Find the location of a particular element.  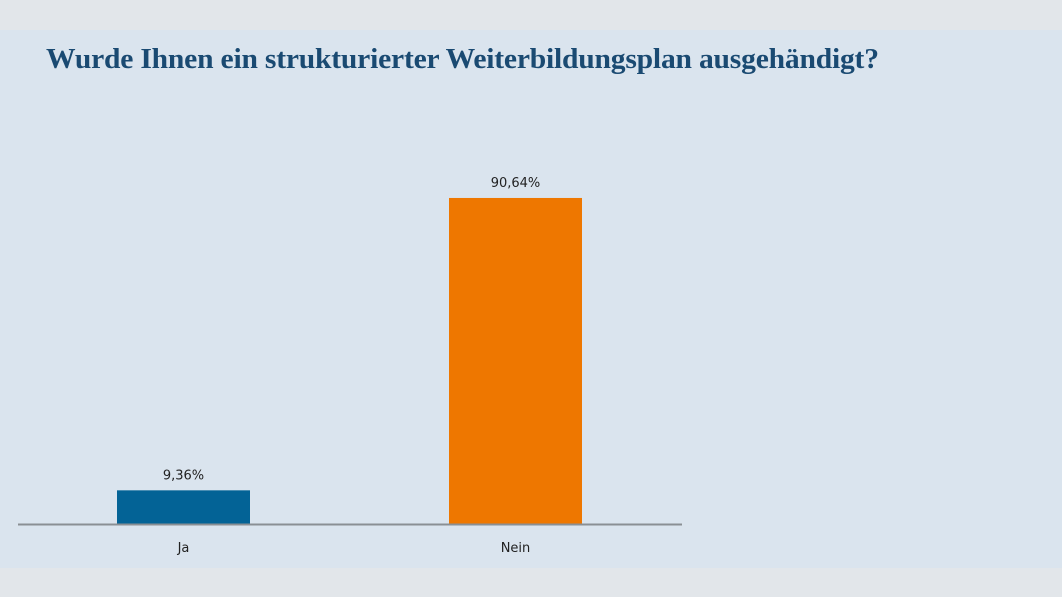

data-label: 9,36% is located at coordinates (183, 475).